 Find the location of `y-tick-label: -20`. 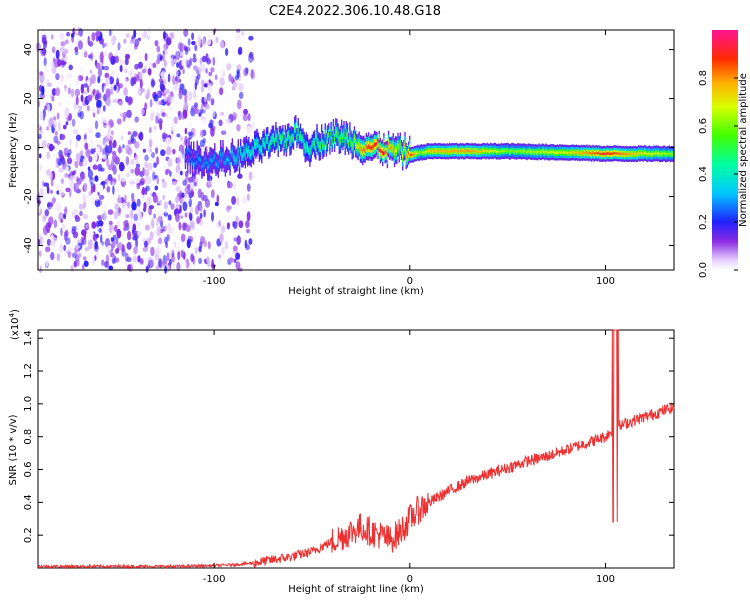

y-tick-label: -20 is located at coordinates (28, 196).